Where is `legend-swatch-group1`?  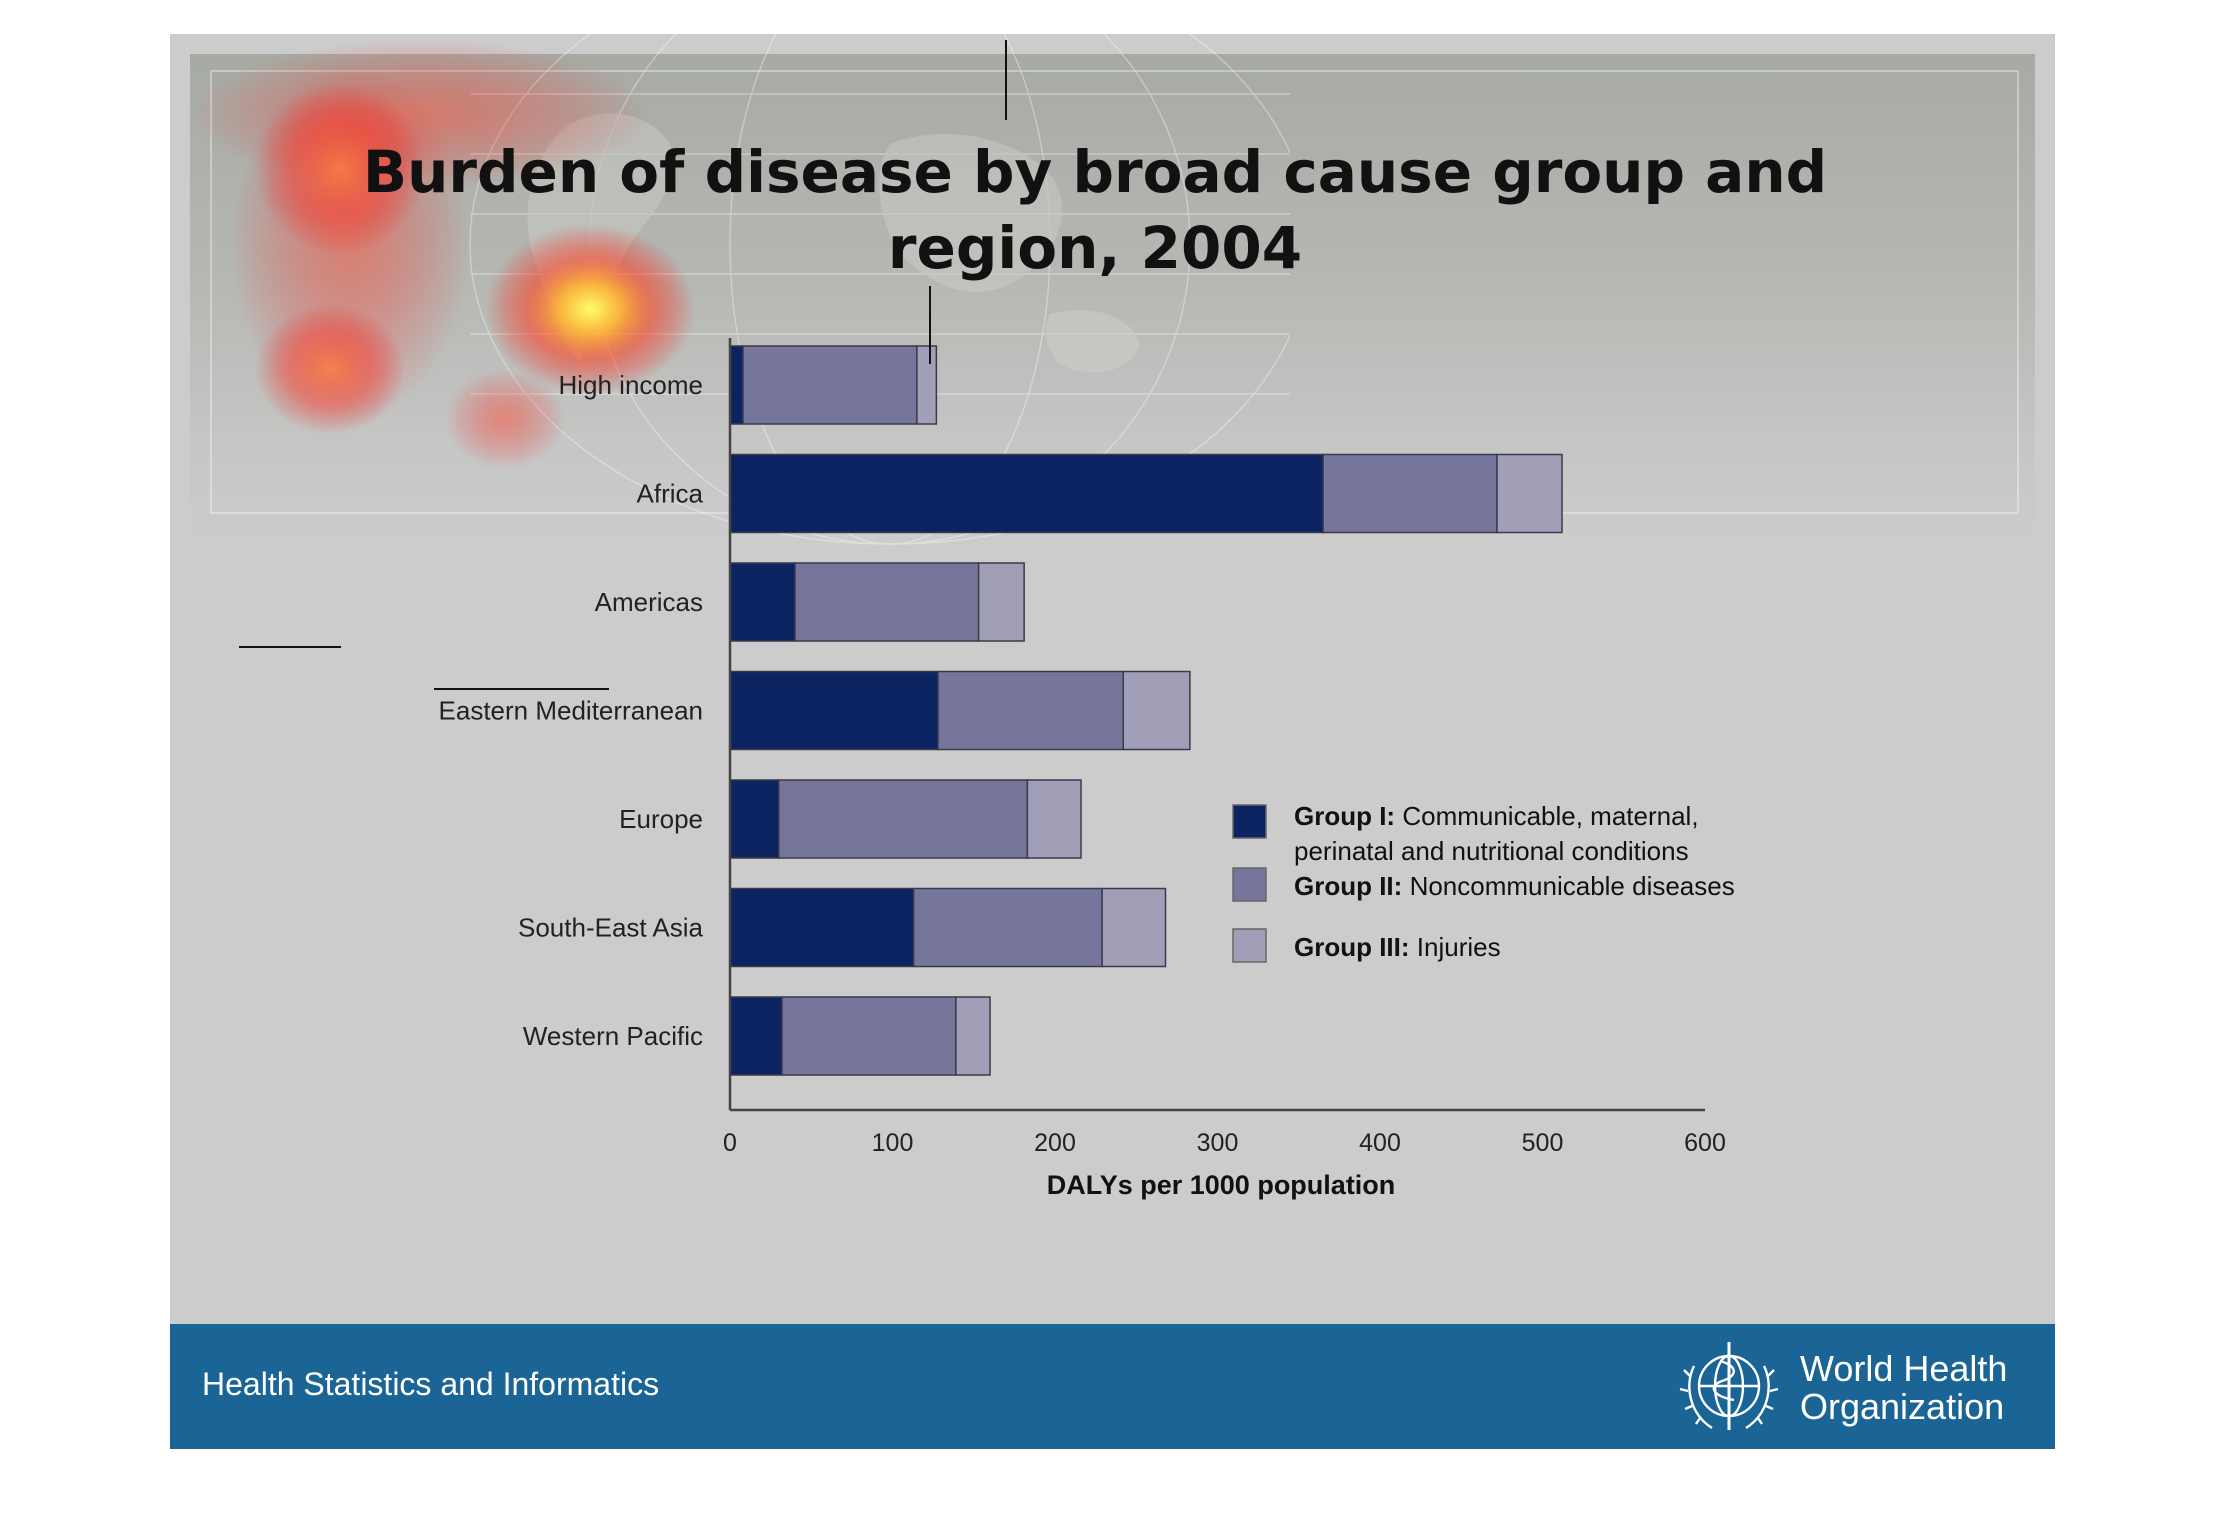 legend-swatch-group1 is located at coordinates (1249, 821).